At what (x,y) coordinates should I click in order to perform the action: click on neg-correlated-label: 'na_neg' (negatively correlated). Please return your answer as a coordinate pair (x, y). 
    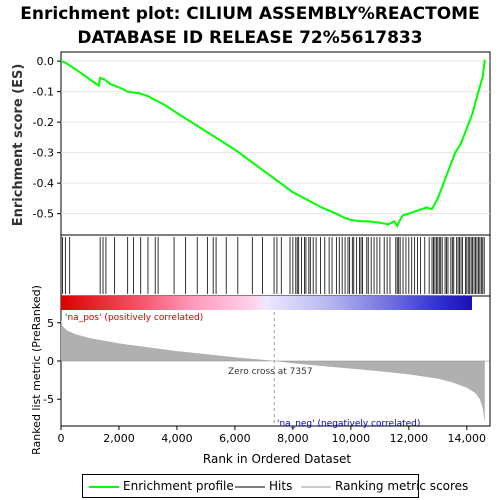
    Looking at the image, I should click on (348, 424).